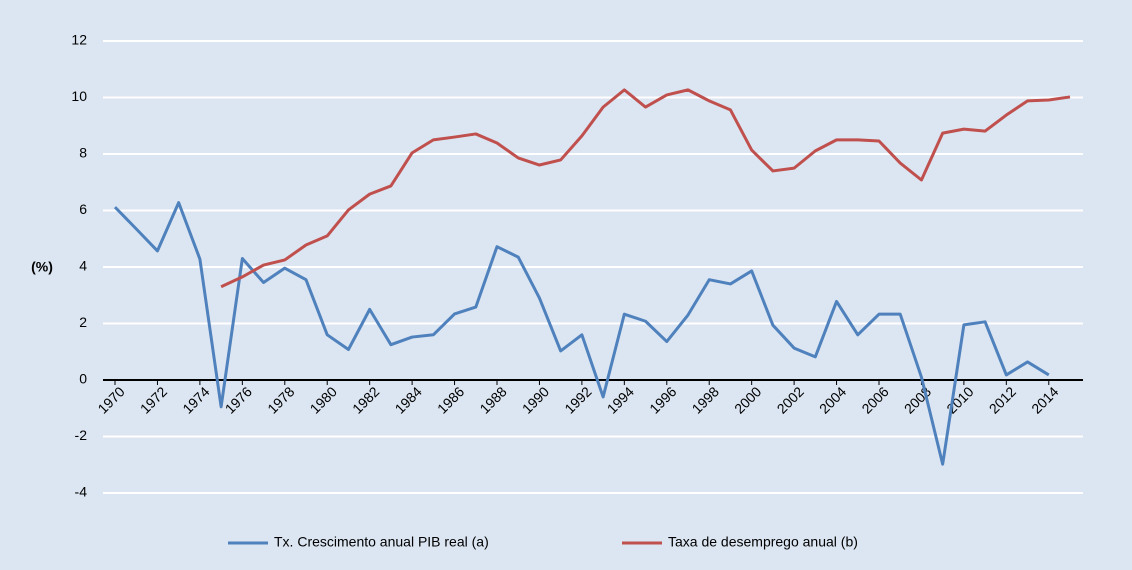 The height and width of the screenshot is (570, 1132). Describe the element at coordinates (83, 209) in the screenshot. I see `y-tick-label: 6` at that location.